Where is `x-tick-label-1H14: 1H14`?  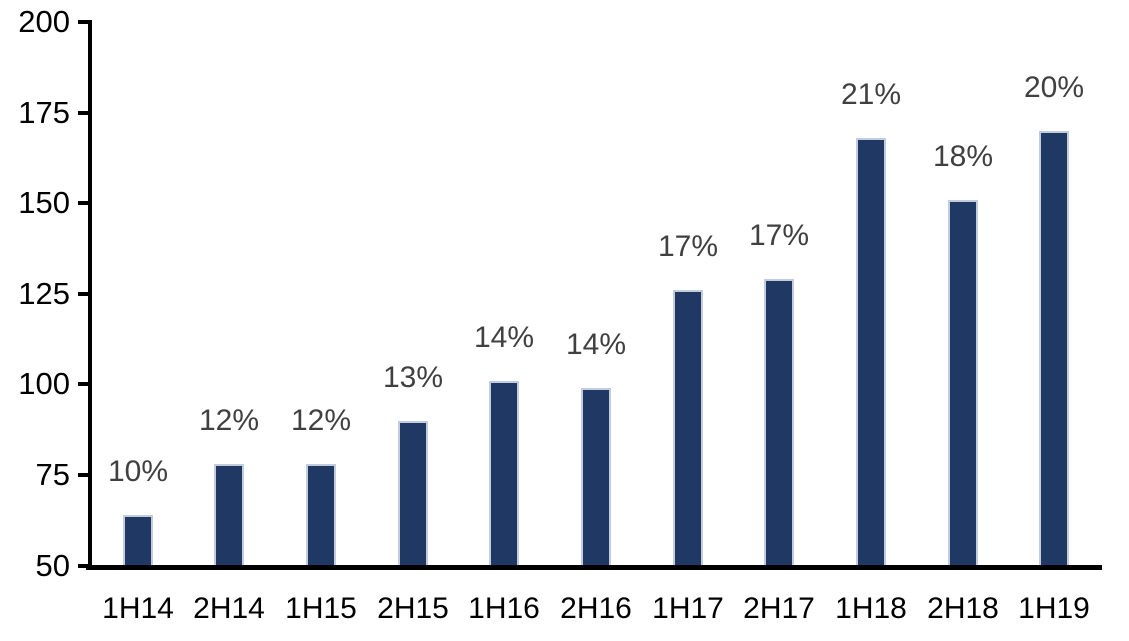
x-tick-label-1H14: 1H14 is located at coordinates (138, 608).